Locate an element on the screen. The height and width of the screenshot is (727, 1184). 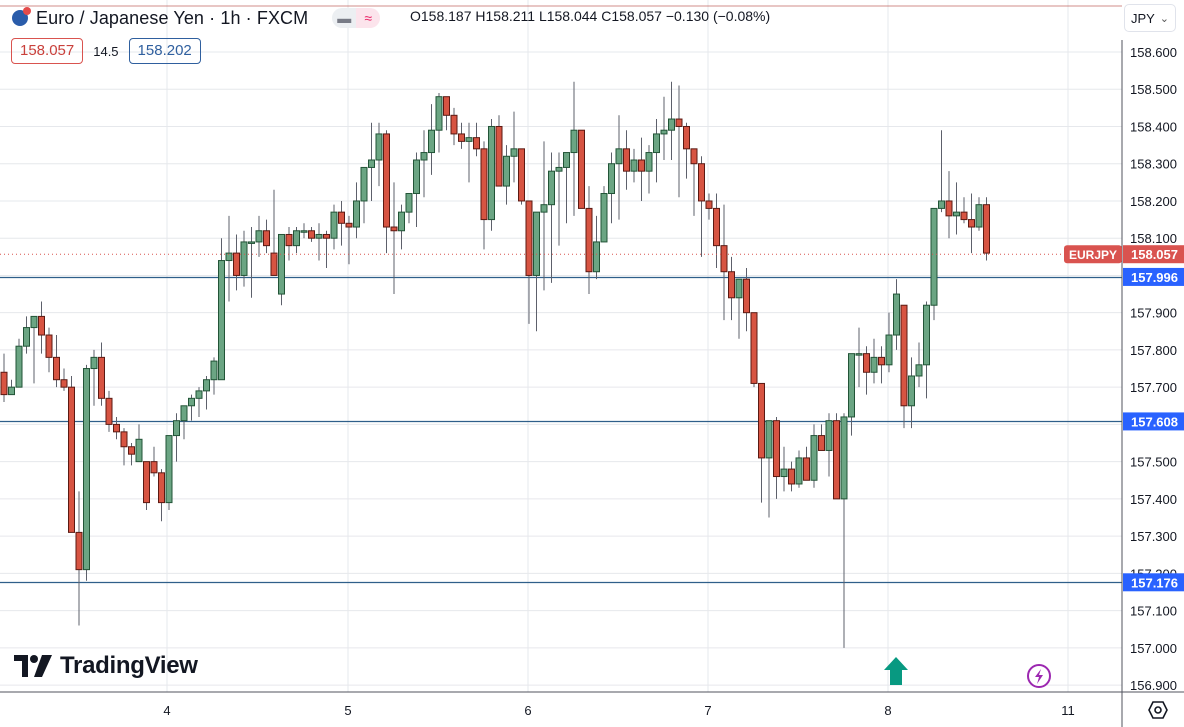
svg-text: 7 is located at coordinates (707, 710).